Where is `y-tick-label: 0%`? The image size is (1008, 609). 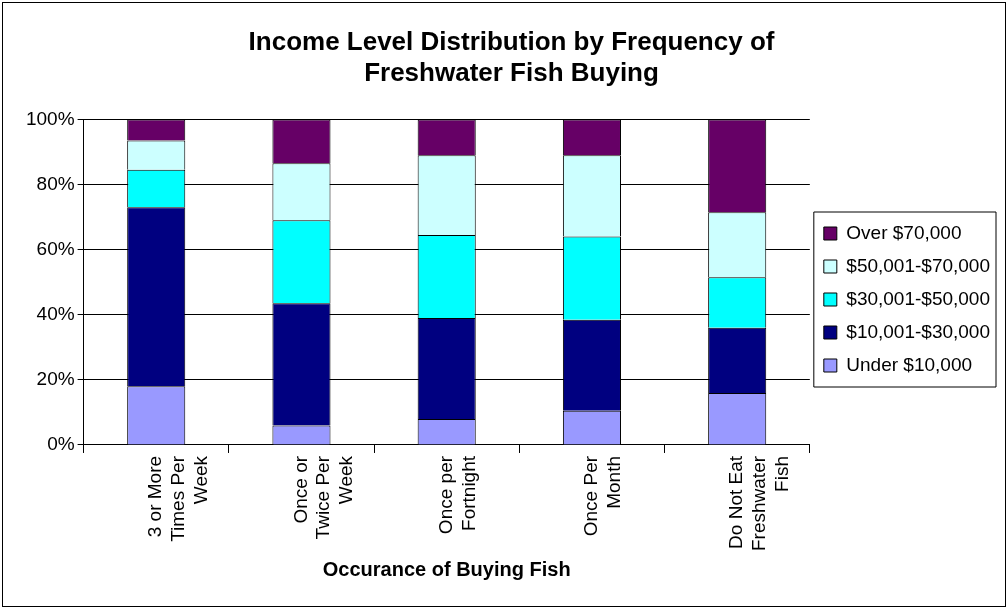 y-tick-label: 0% is located at coordinates (61, 444).